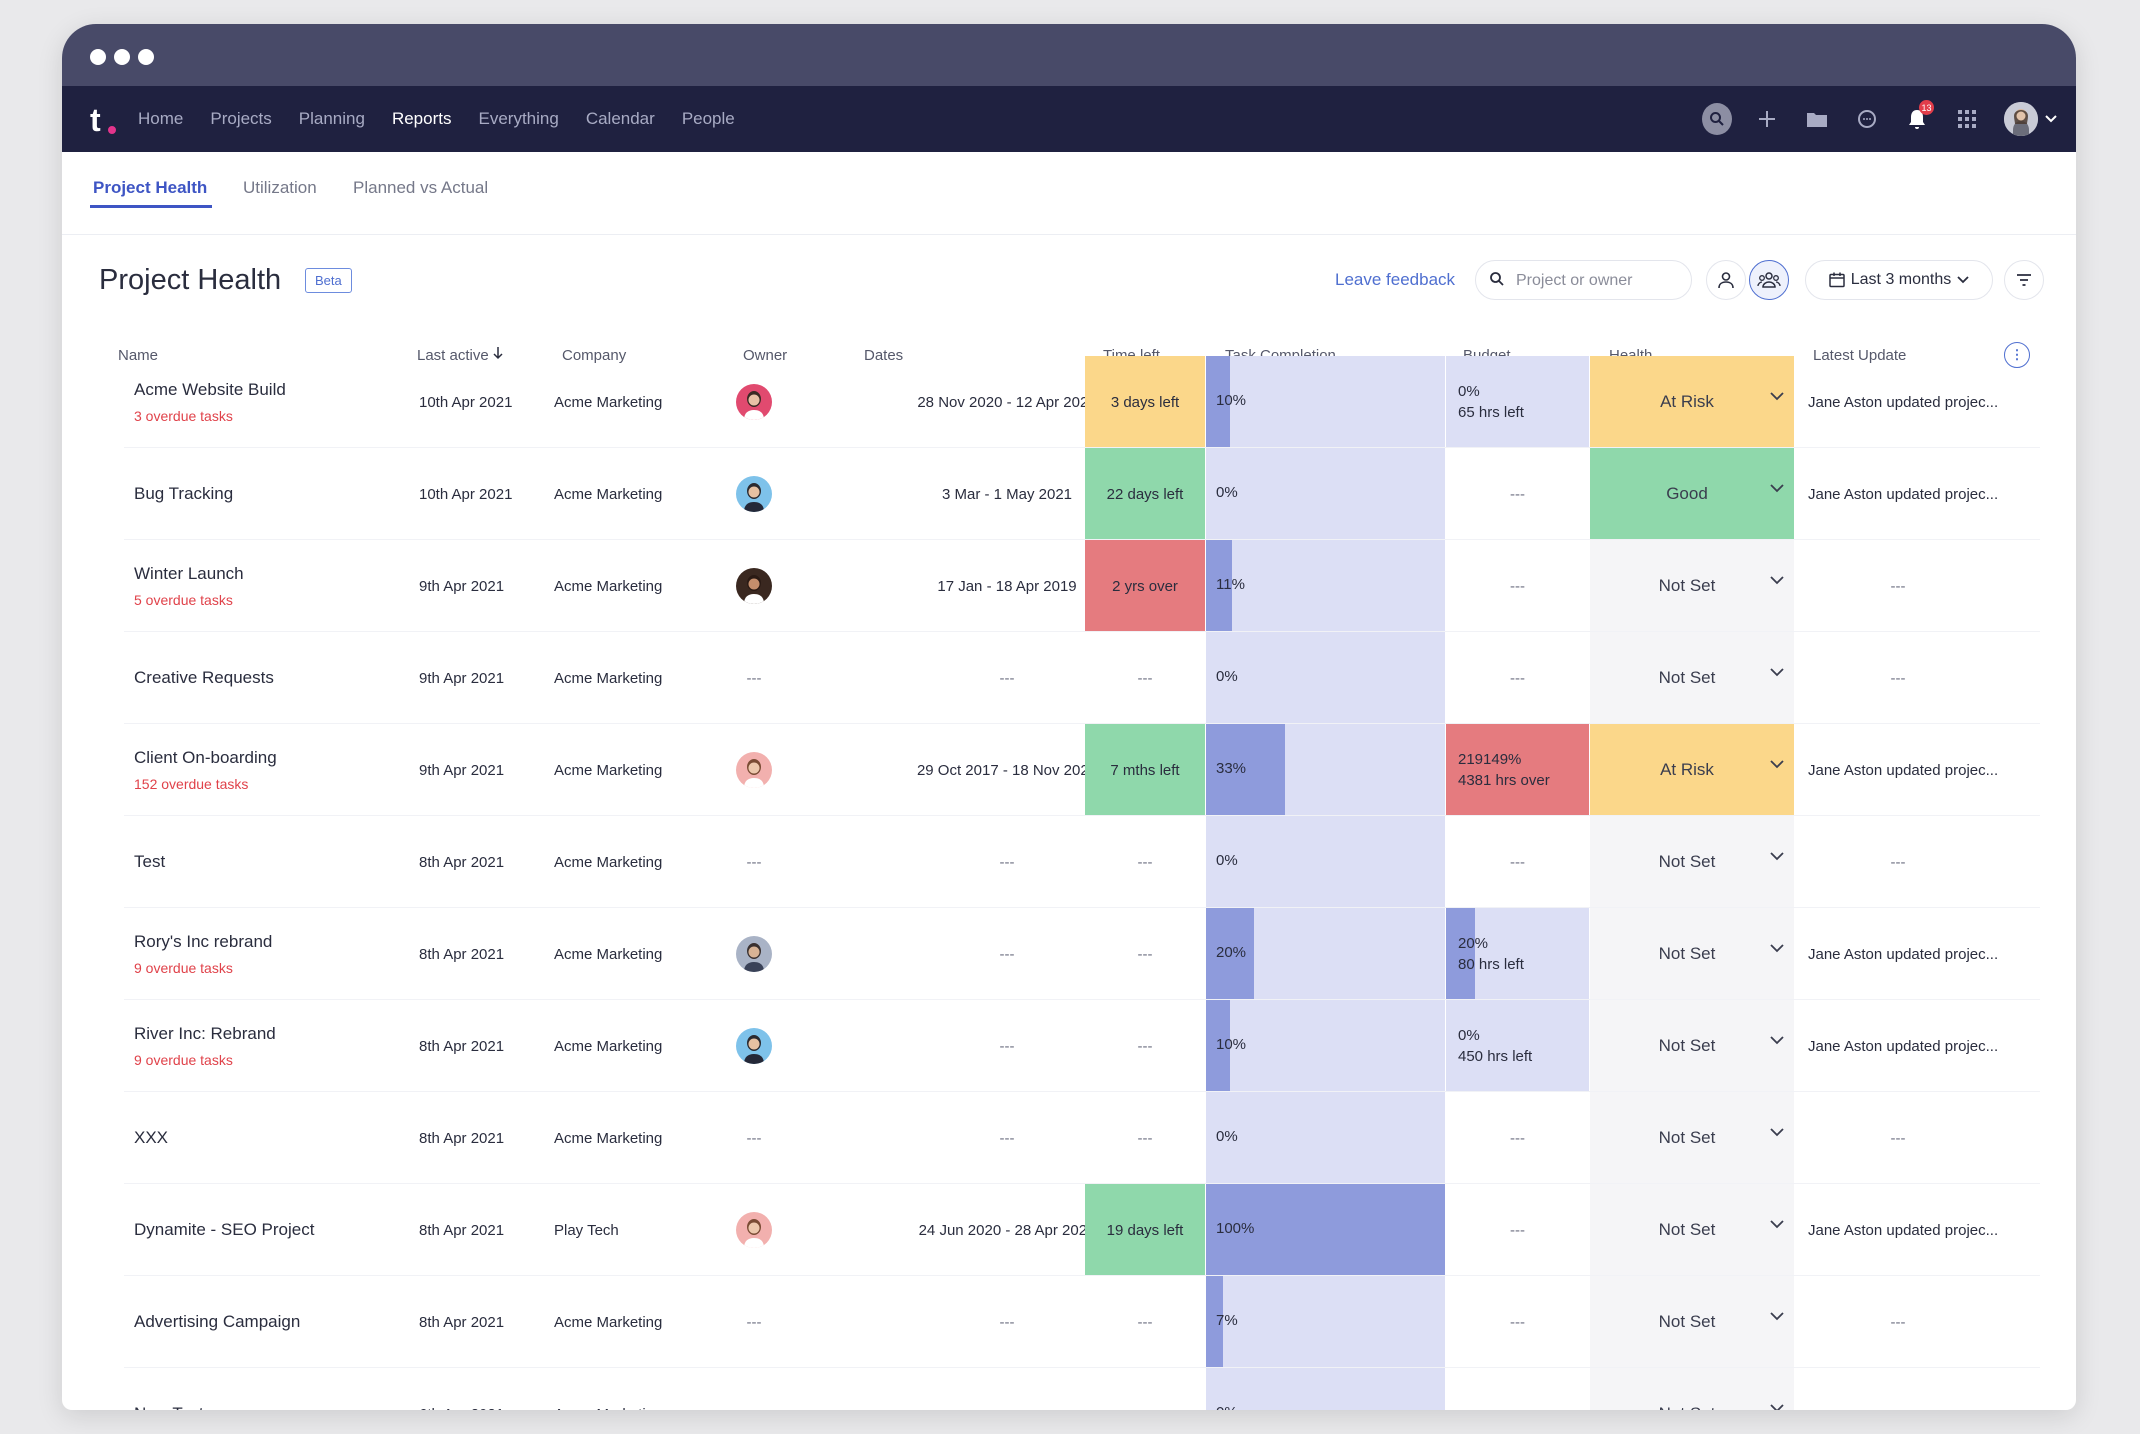  Describe the element at coordinates (103, 120) in the screenshot. I see `app-logo: t` at that location.